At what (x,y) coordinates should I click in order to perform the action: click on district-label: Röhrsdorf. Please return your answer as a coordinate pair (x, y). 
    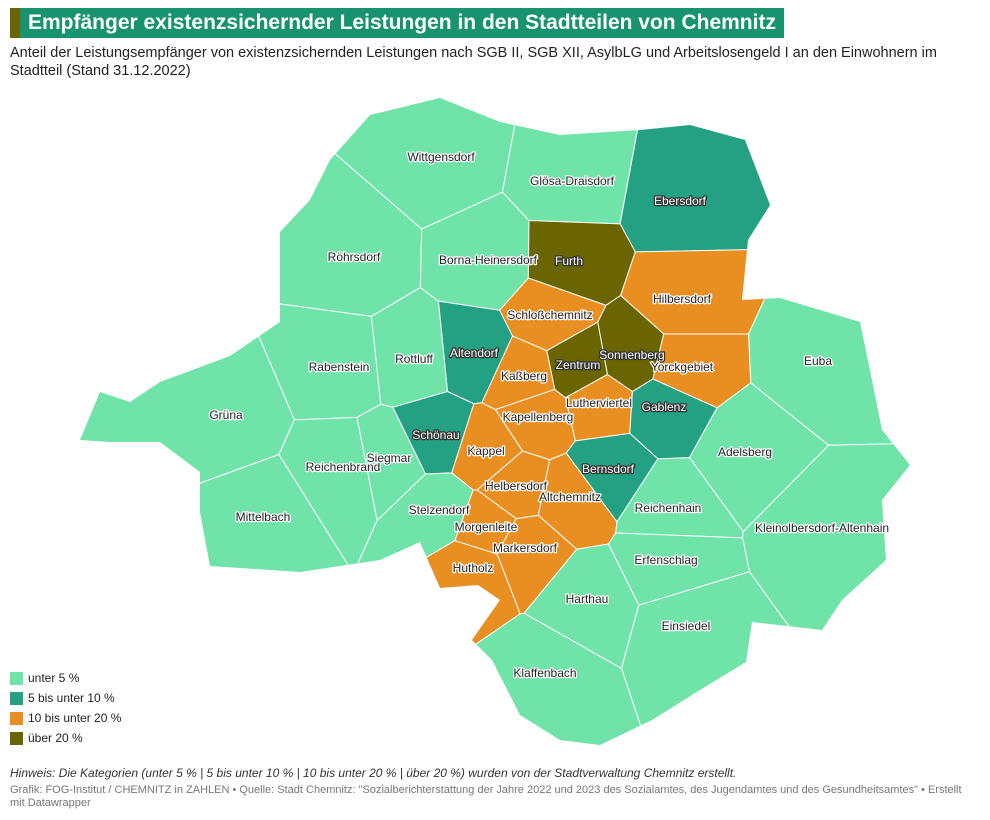
    Looking at the image, I should click on (354, 257).